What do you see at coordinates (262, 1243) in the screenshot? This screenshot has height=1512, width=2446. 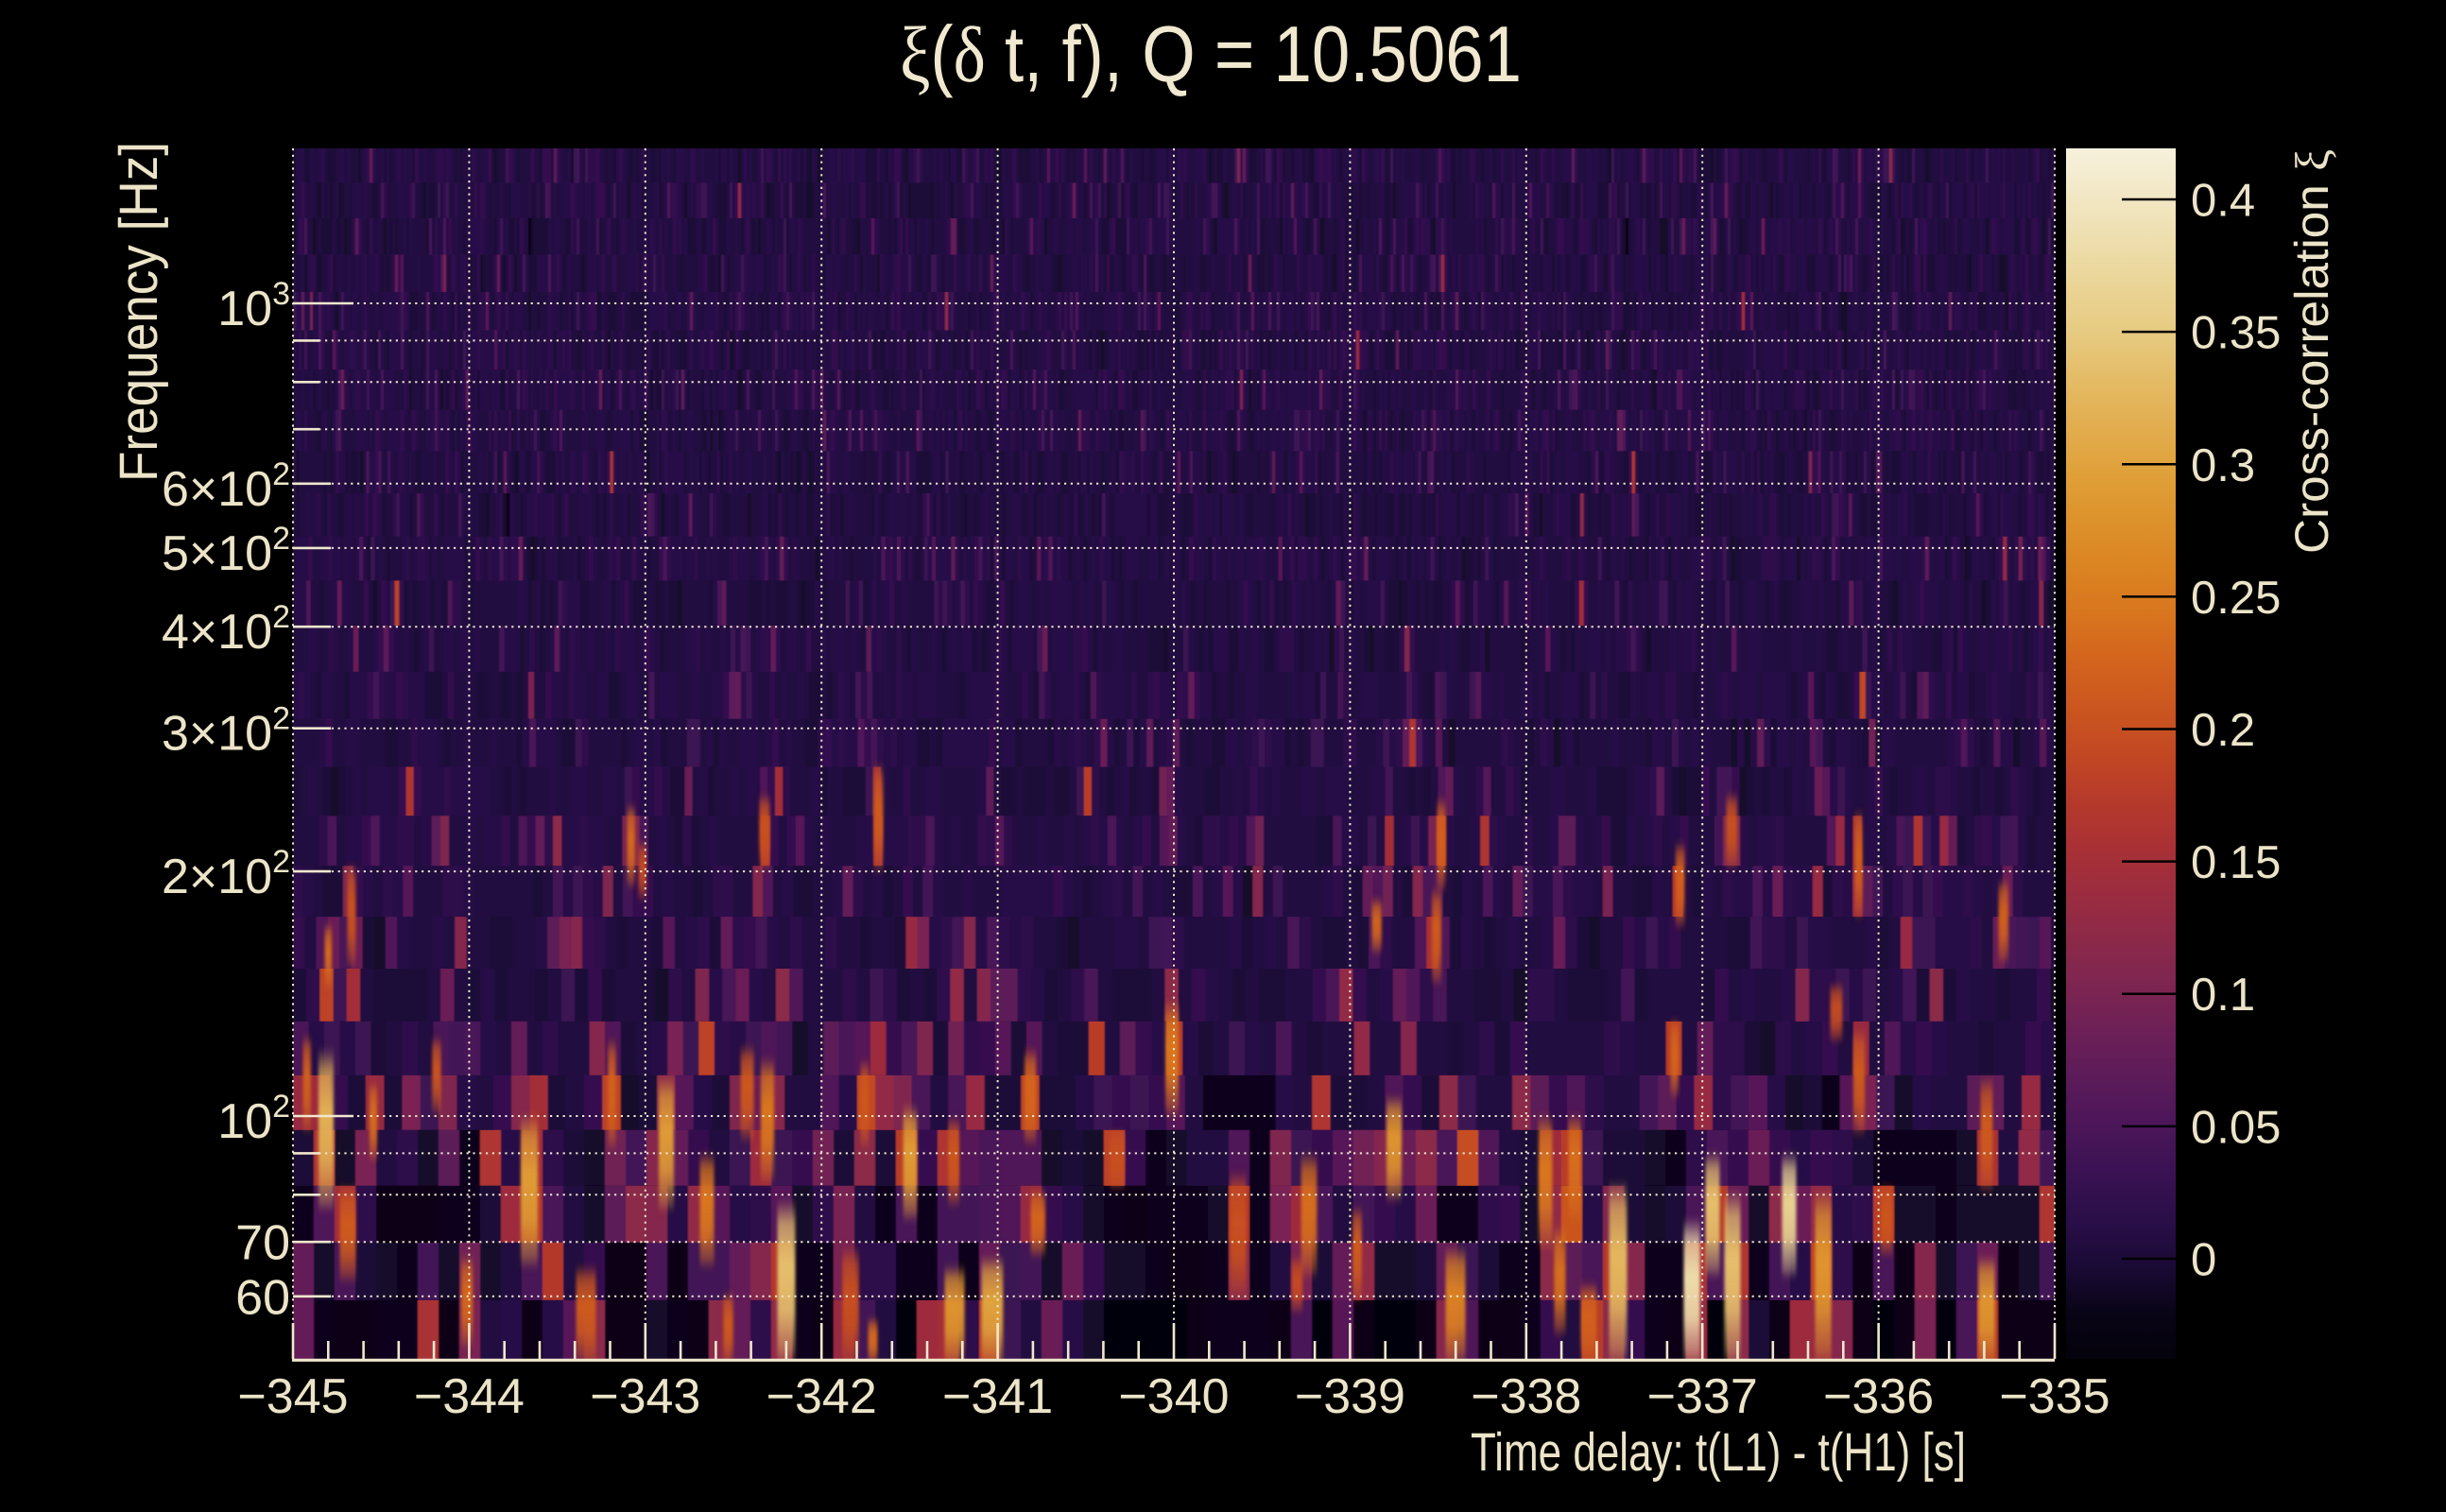 I see `svg-text: 70` at bounding box center [262, 1243].